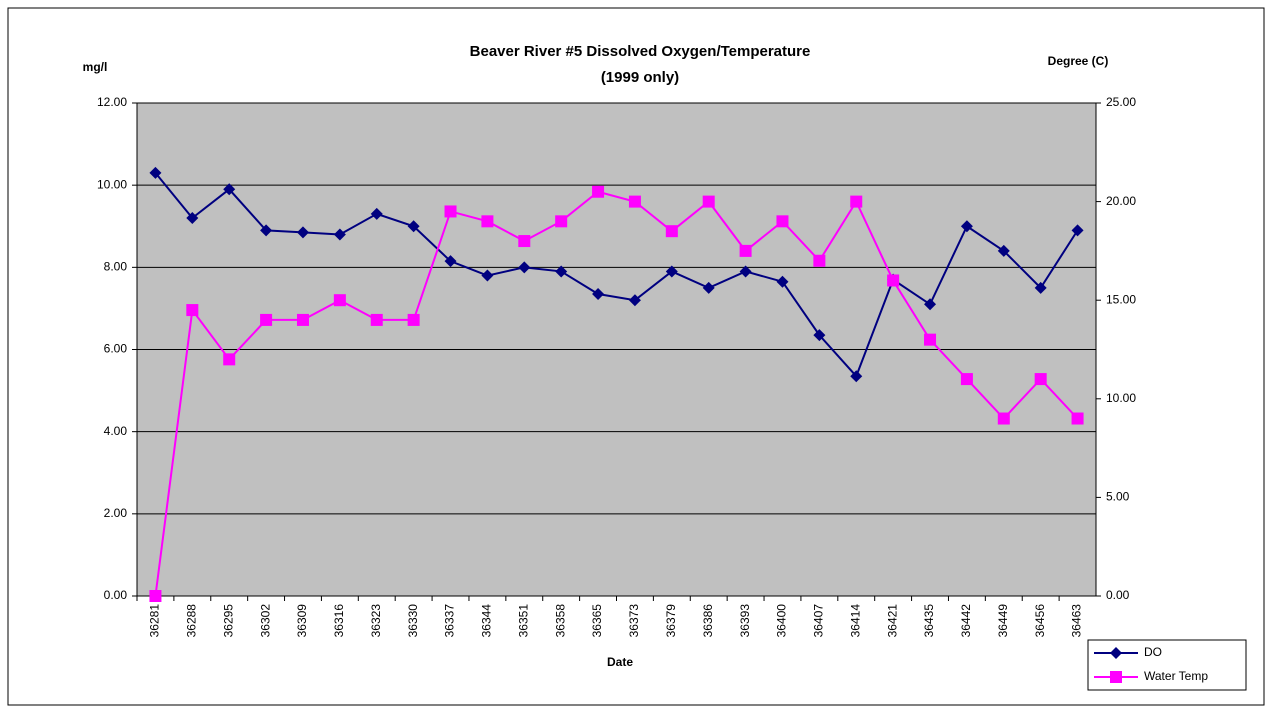  What do you see at coordinates (523, 621) in the screenshot?
I see `x-tick-label: 36351` at bounding box center [523, 621].